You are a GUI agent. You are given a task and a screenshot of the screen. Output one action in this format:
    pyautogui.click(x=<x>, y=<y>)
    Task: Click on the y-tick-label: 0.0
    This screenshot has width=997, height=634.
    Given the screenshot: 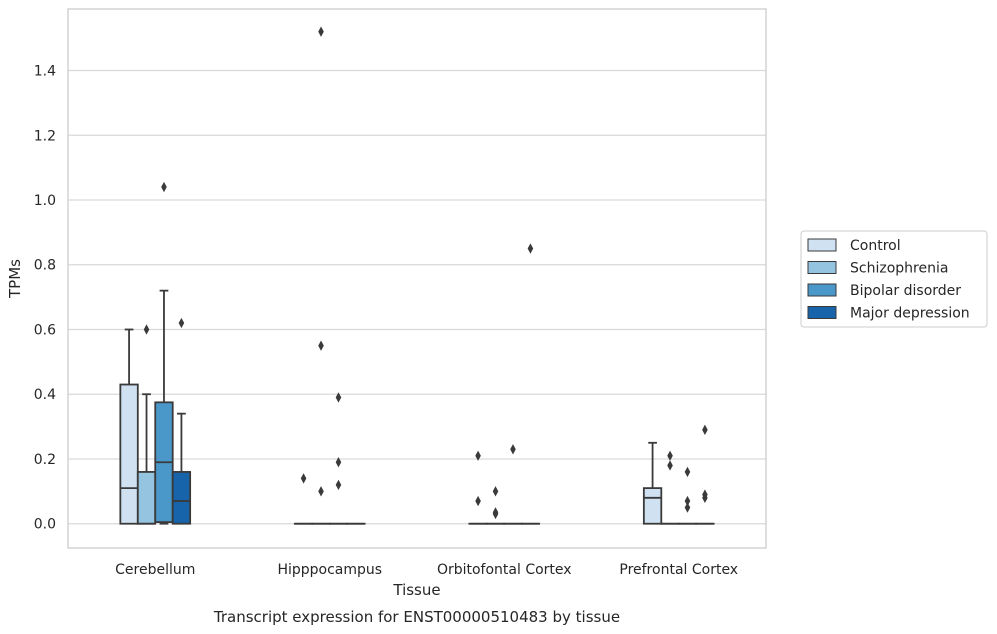 What is the action you would take?
    pyautogui.click(x=45, y=525)
    